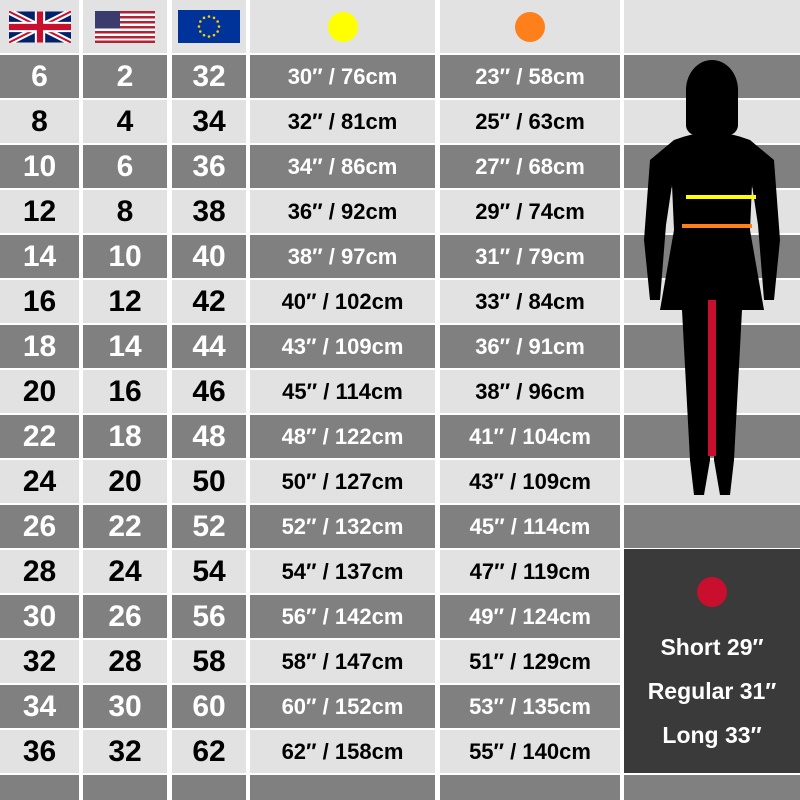 This screenshot has width=800, height=800. I want to click on orange-hip-dot-icon, so click(530, 26).